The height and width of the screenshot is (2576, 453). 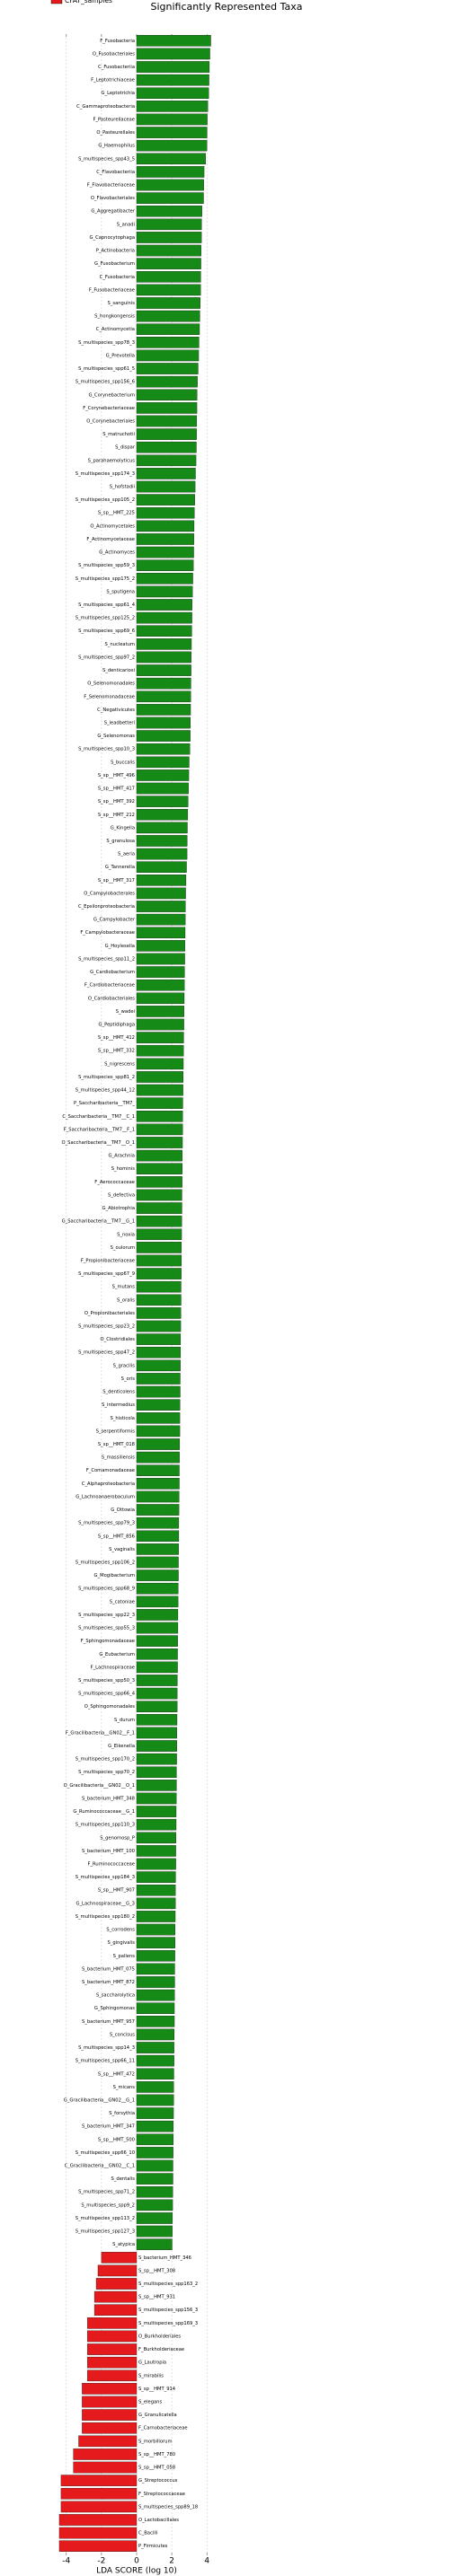 I want to click on bar-label: F_Propionibacteriaceae, so click(x=108, y=1260).